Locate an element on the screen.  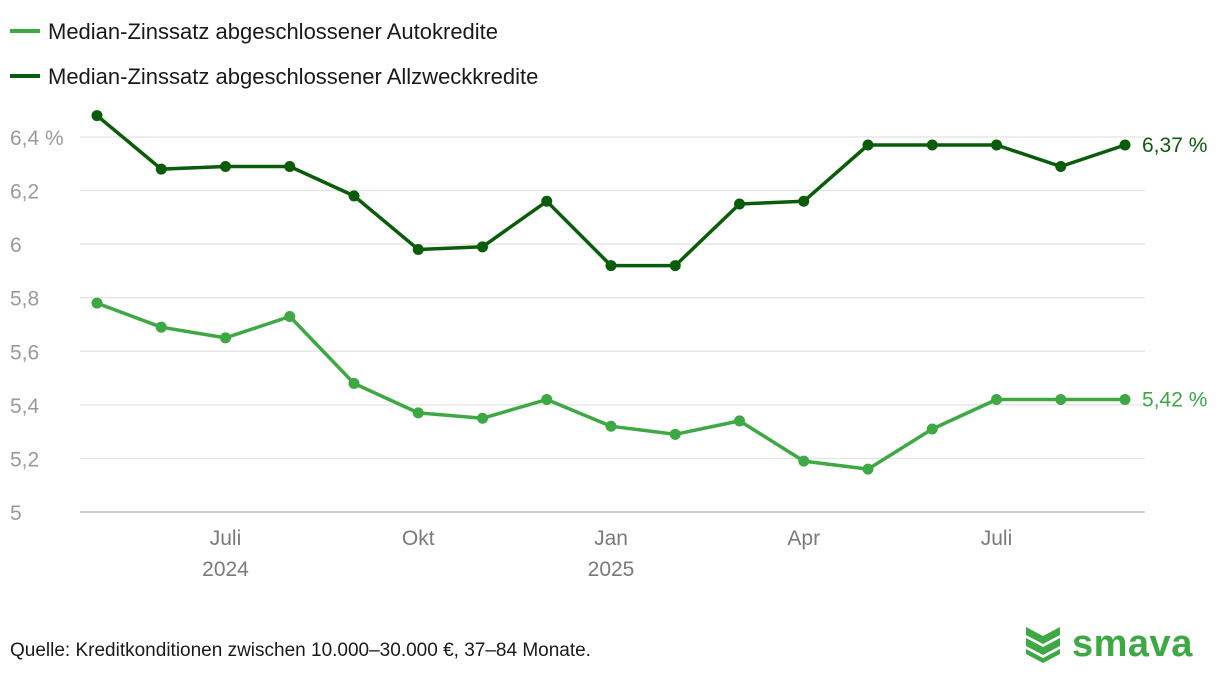
end-value-label: 5,42 % is located at coordinates (1174, 400).